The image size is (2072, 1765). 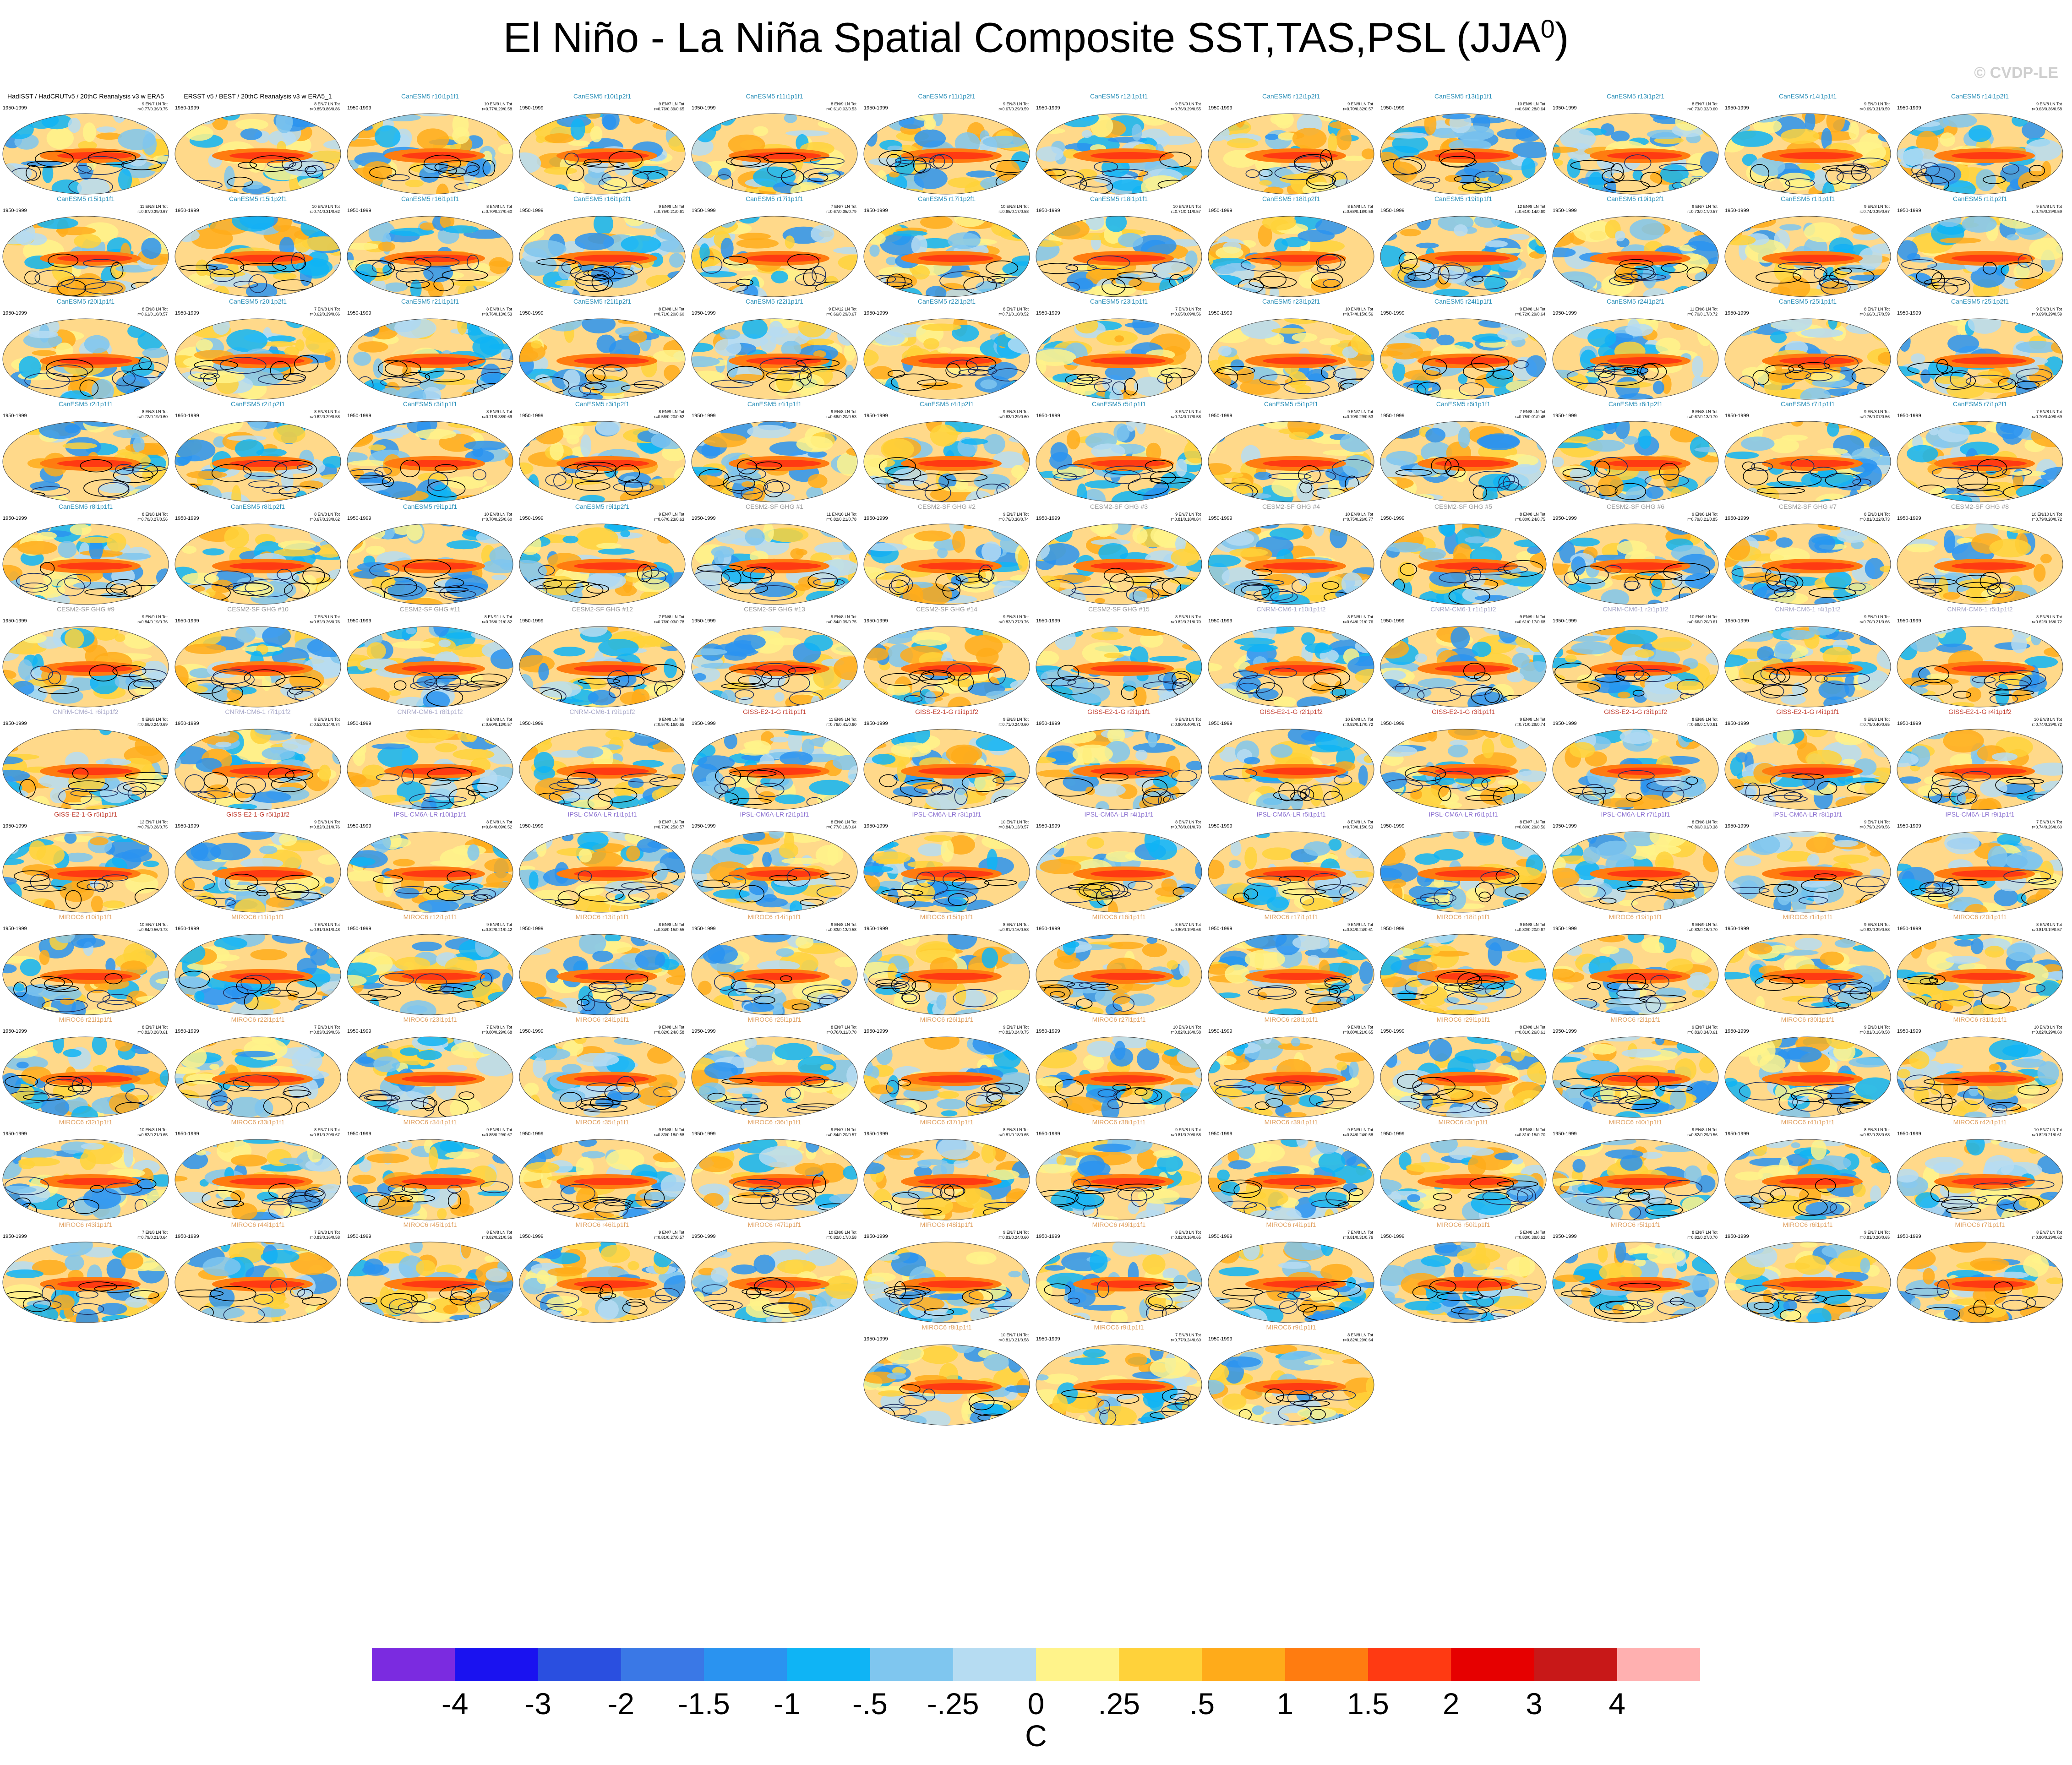 I want to click on colorbar-swatch, so click(x=1078, y=1664).